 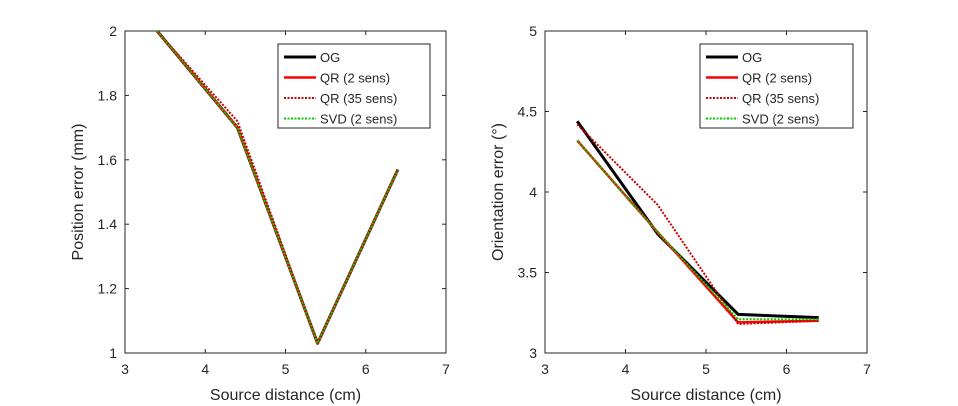 What do you see at coordinates (108, 224) in the screenshot?
I see `y-tick-label: 1.4` at bounding box center [108, 224].